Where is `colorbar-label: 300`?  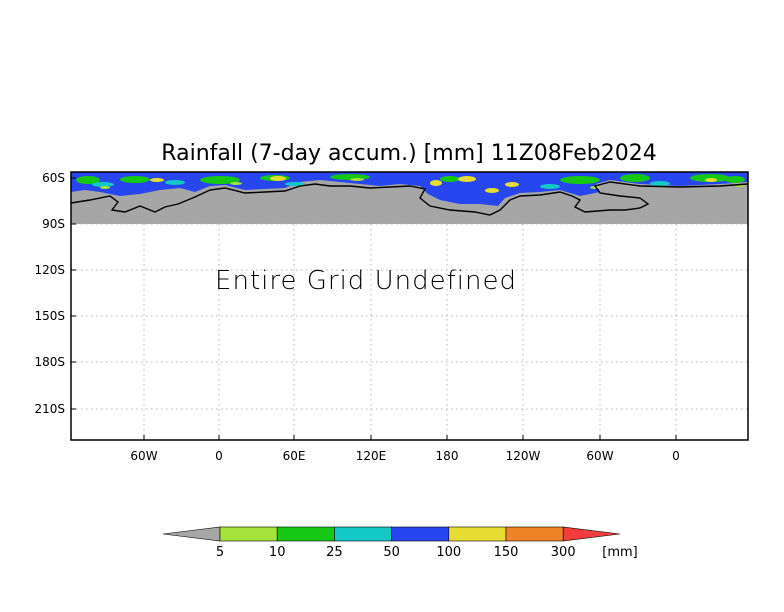
colorbar-label: 300 is located at coordinates (563, 552).